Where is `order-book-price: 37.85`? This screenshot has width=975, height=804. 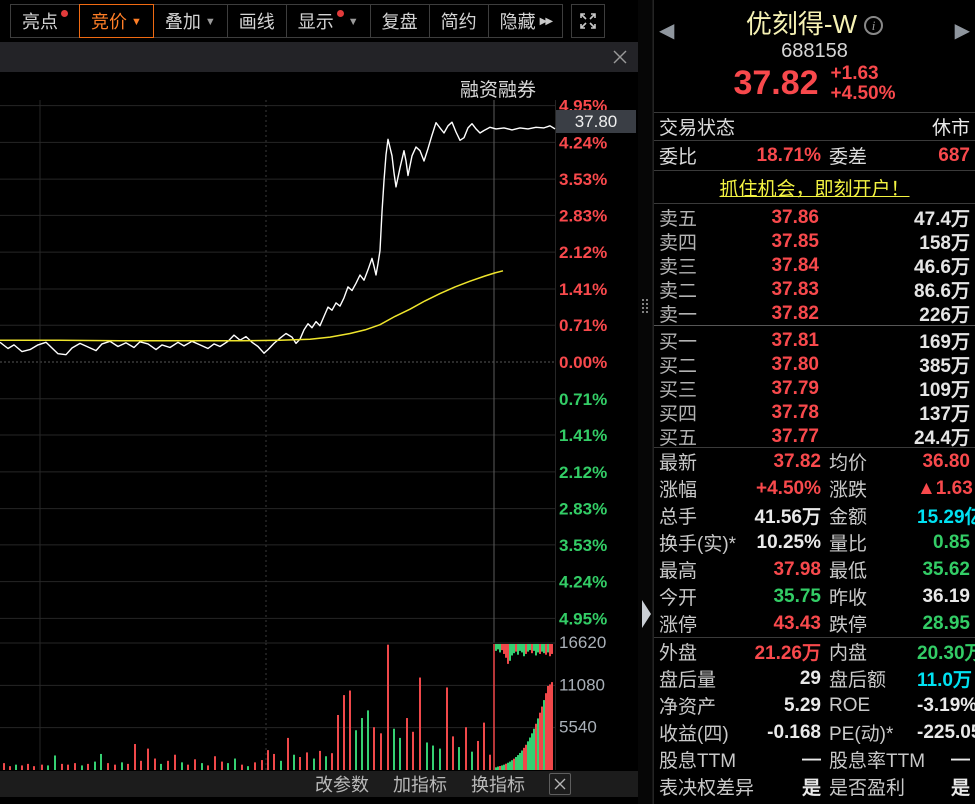 order-book-price: 37.85 is located at coordinates (795, 241).